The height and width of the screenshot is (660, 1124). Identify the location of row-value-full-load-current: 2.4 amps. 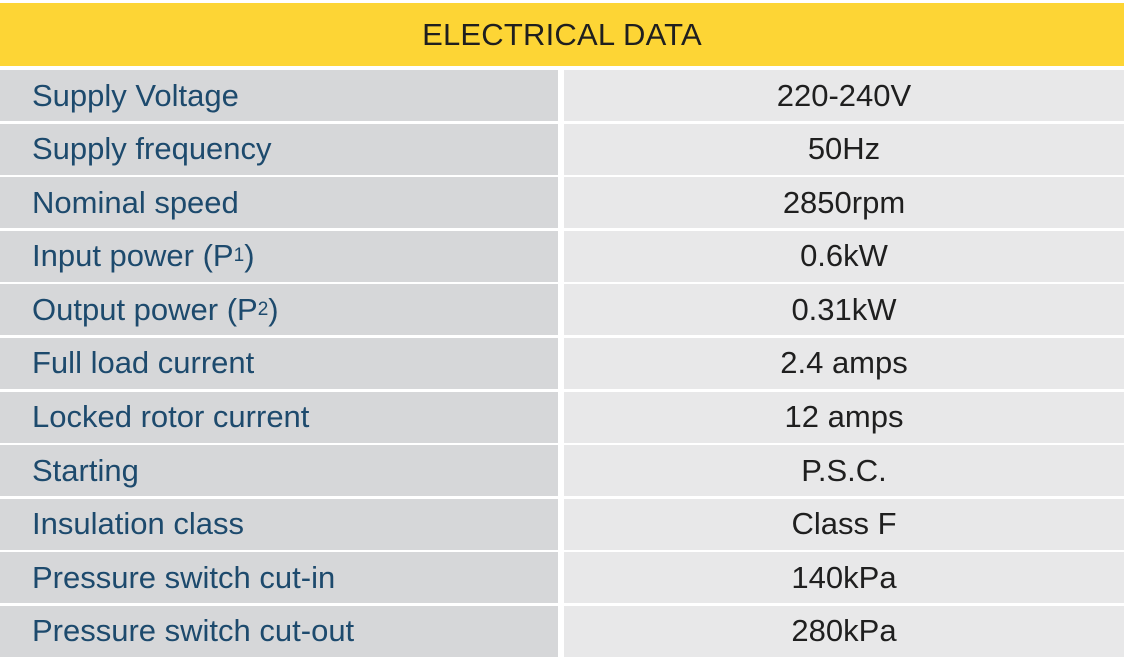
(844, 363).